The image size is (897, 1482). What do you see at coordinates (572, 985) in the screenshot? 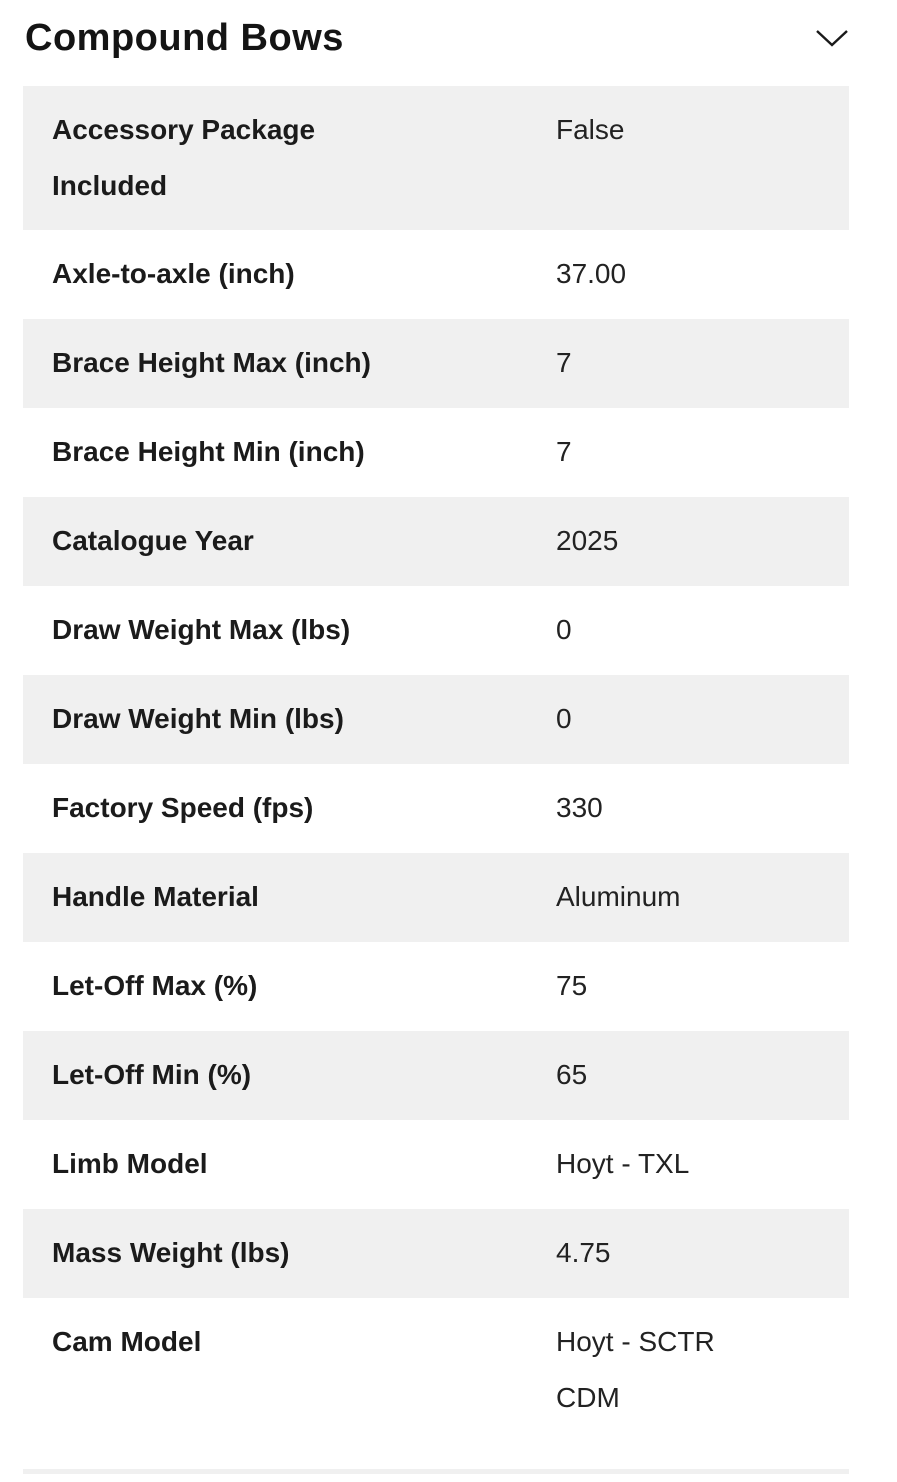
I see `spec-value: 75` at bounding box center [572, 985].